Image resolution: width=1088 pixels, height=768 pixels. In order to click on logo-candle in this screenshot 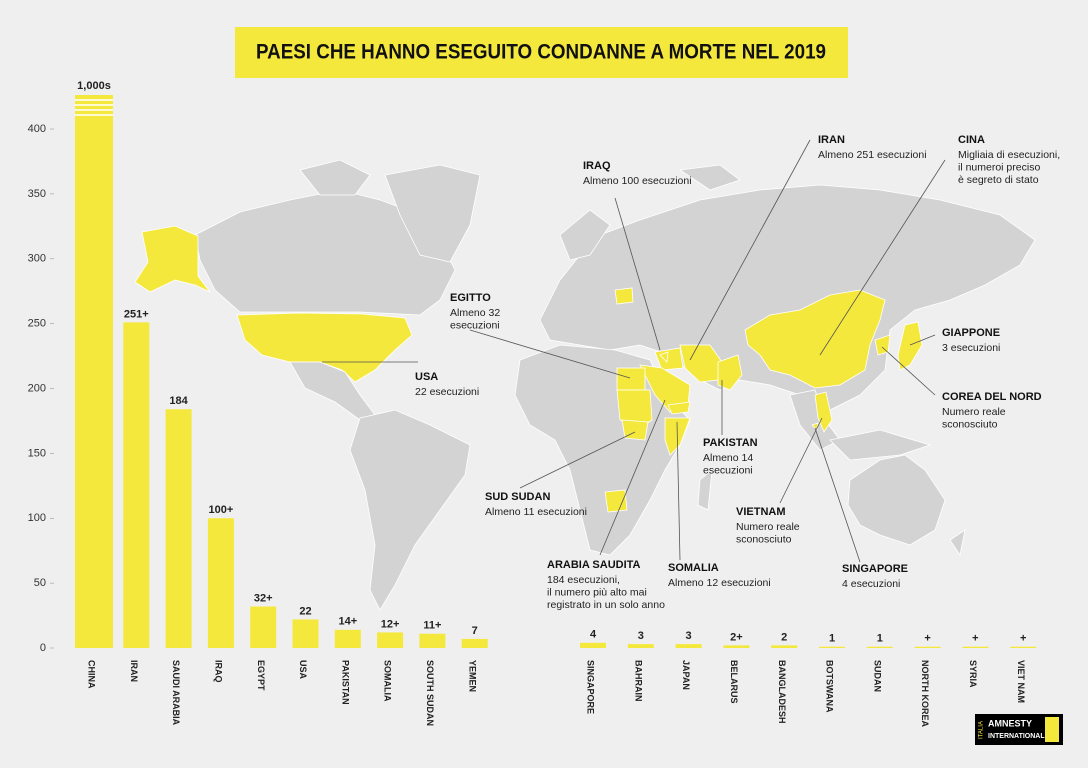, I will do `click(1052, 729)`.